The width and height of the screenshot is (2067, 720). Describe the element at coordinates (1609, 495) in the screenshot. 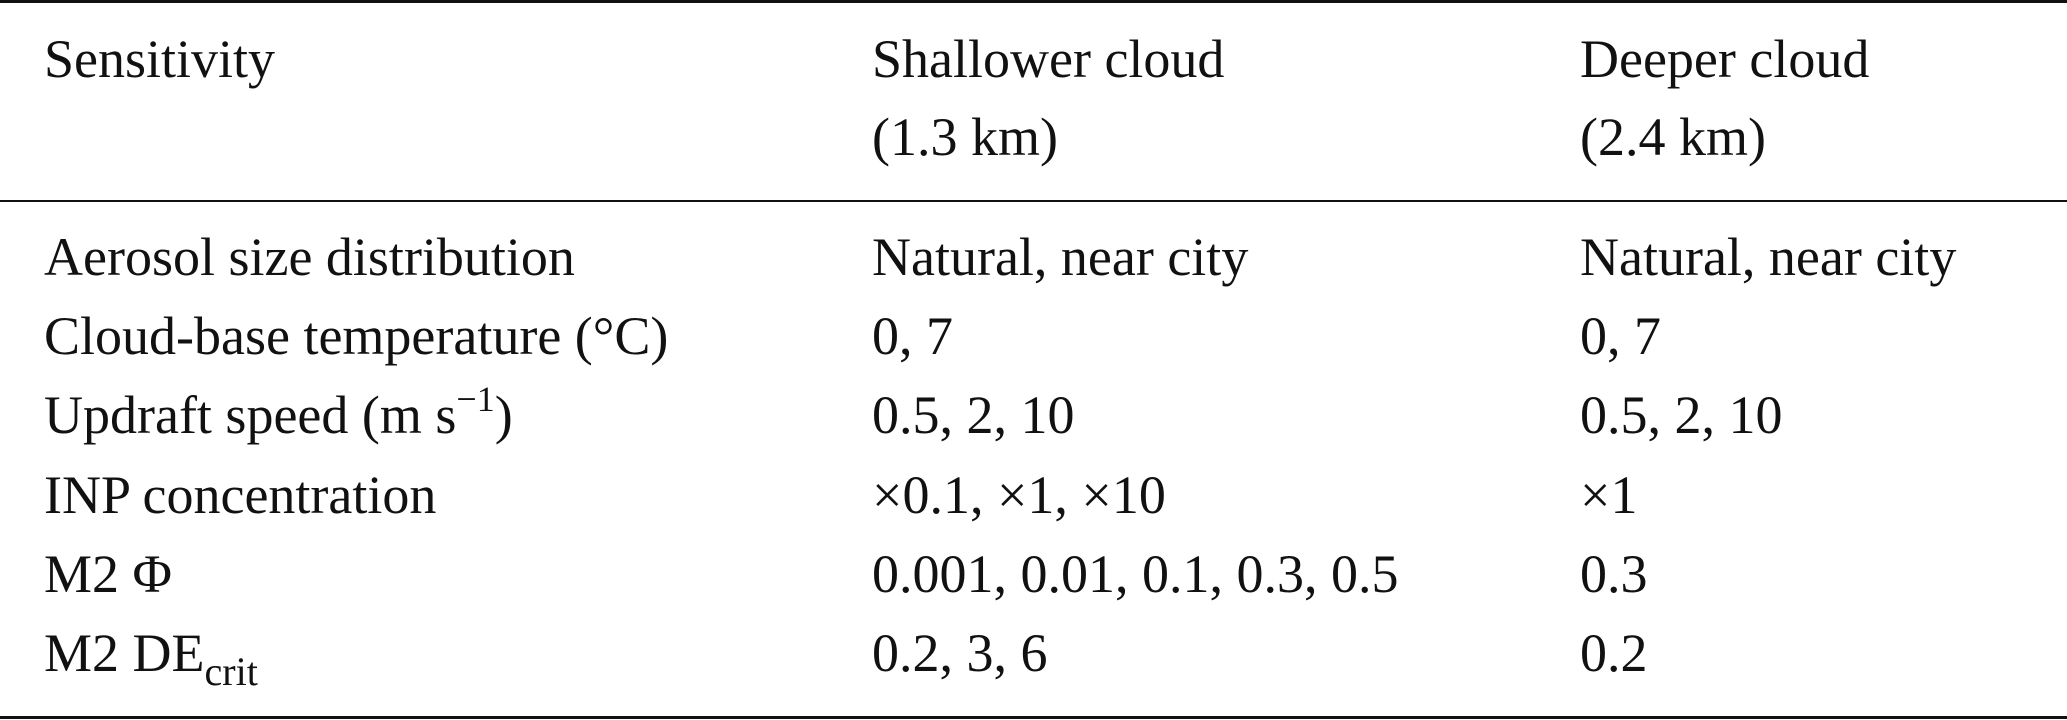

I see `cell-deep-inp-concentration: ×1` at that location.